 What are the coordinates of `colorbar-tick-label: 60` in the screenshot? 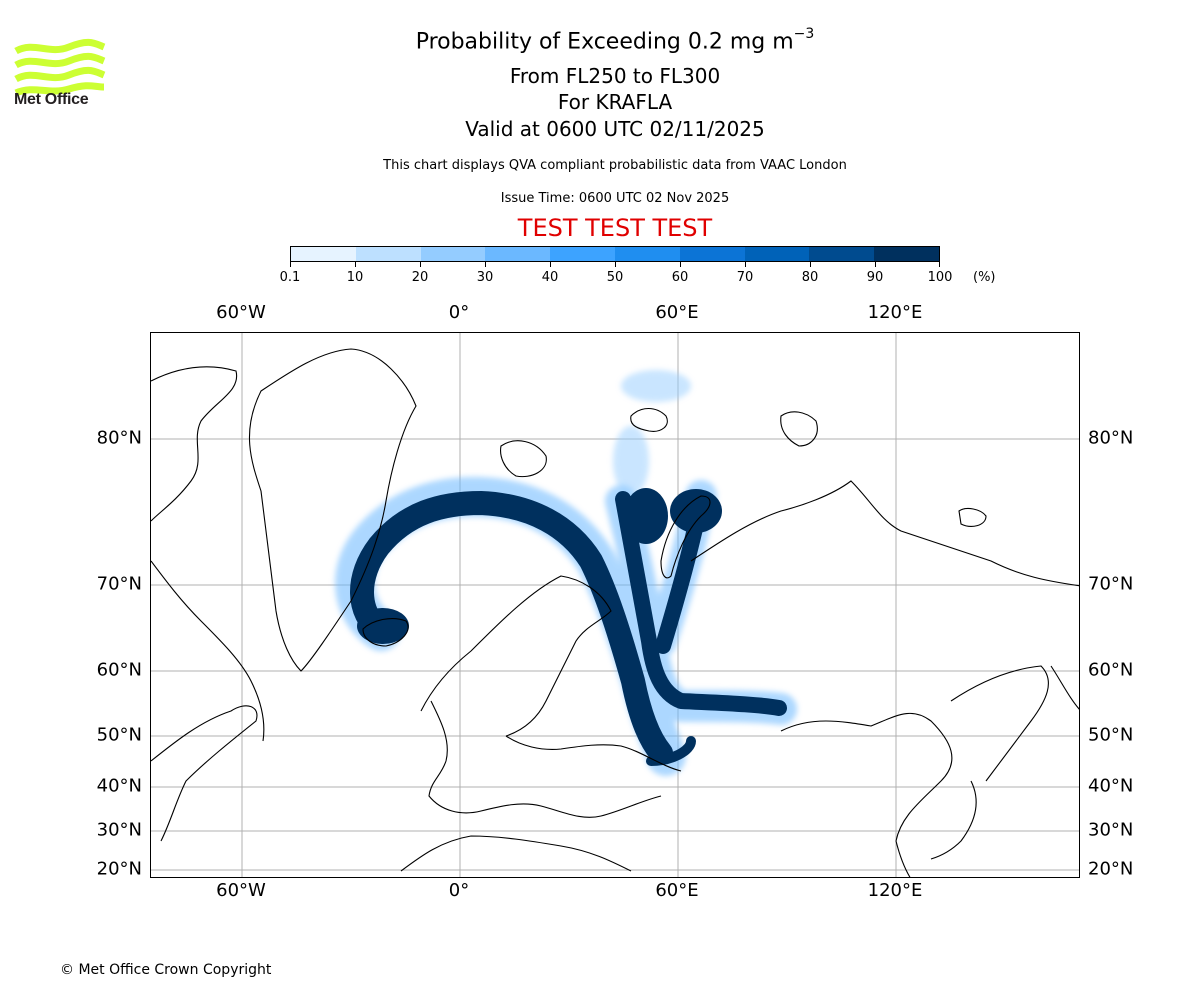 It's located at (680, 277).